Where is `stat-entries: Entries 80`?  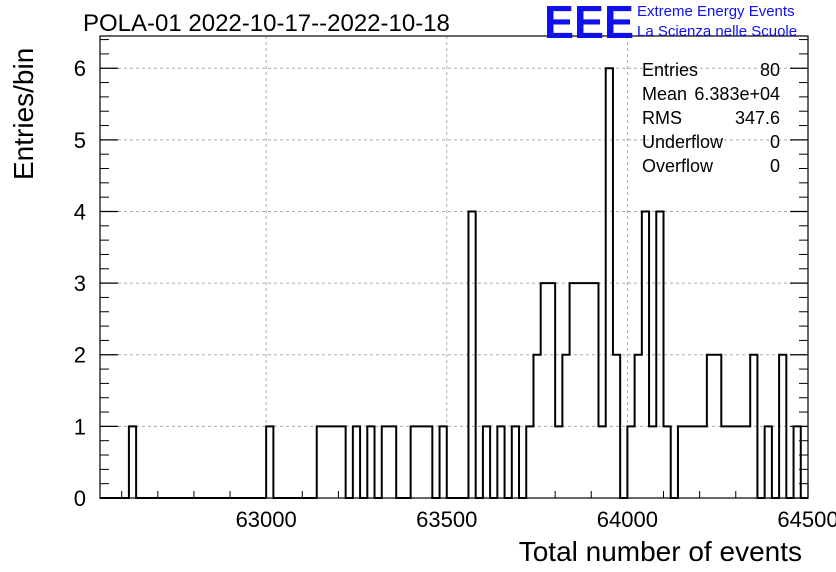
stat-entries: Entries 80 is located at coordinates (711, 72).